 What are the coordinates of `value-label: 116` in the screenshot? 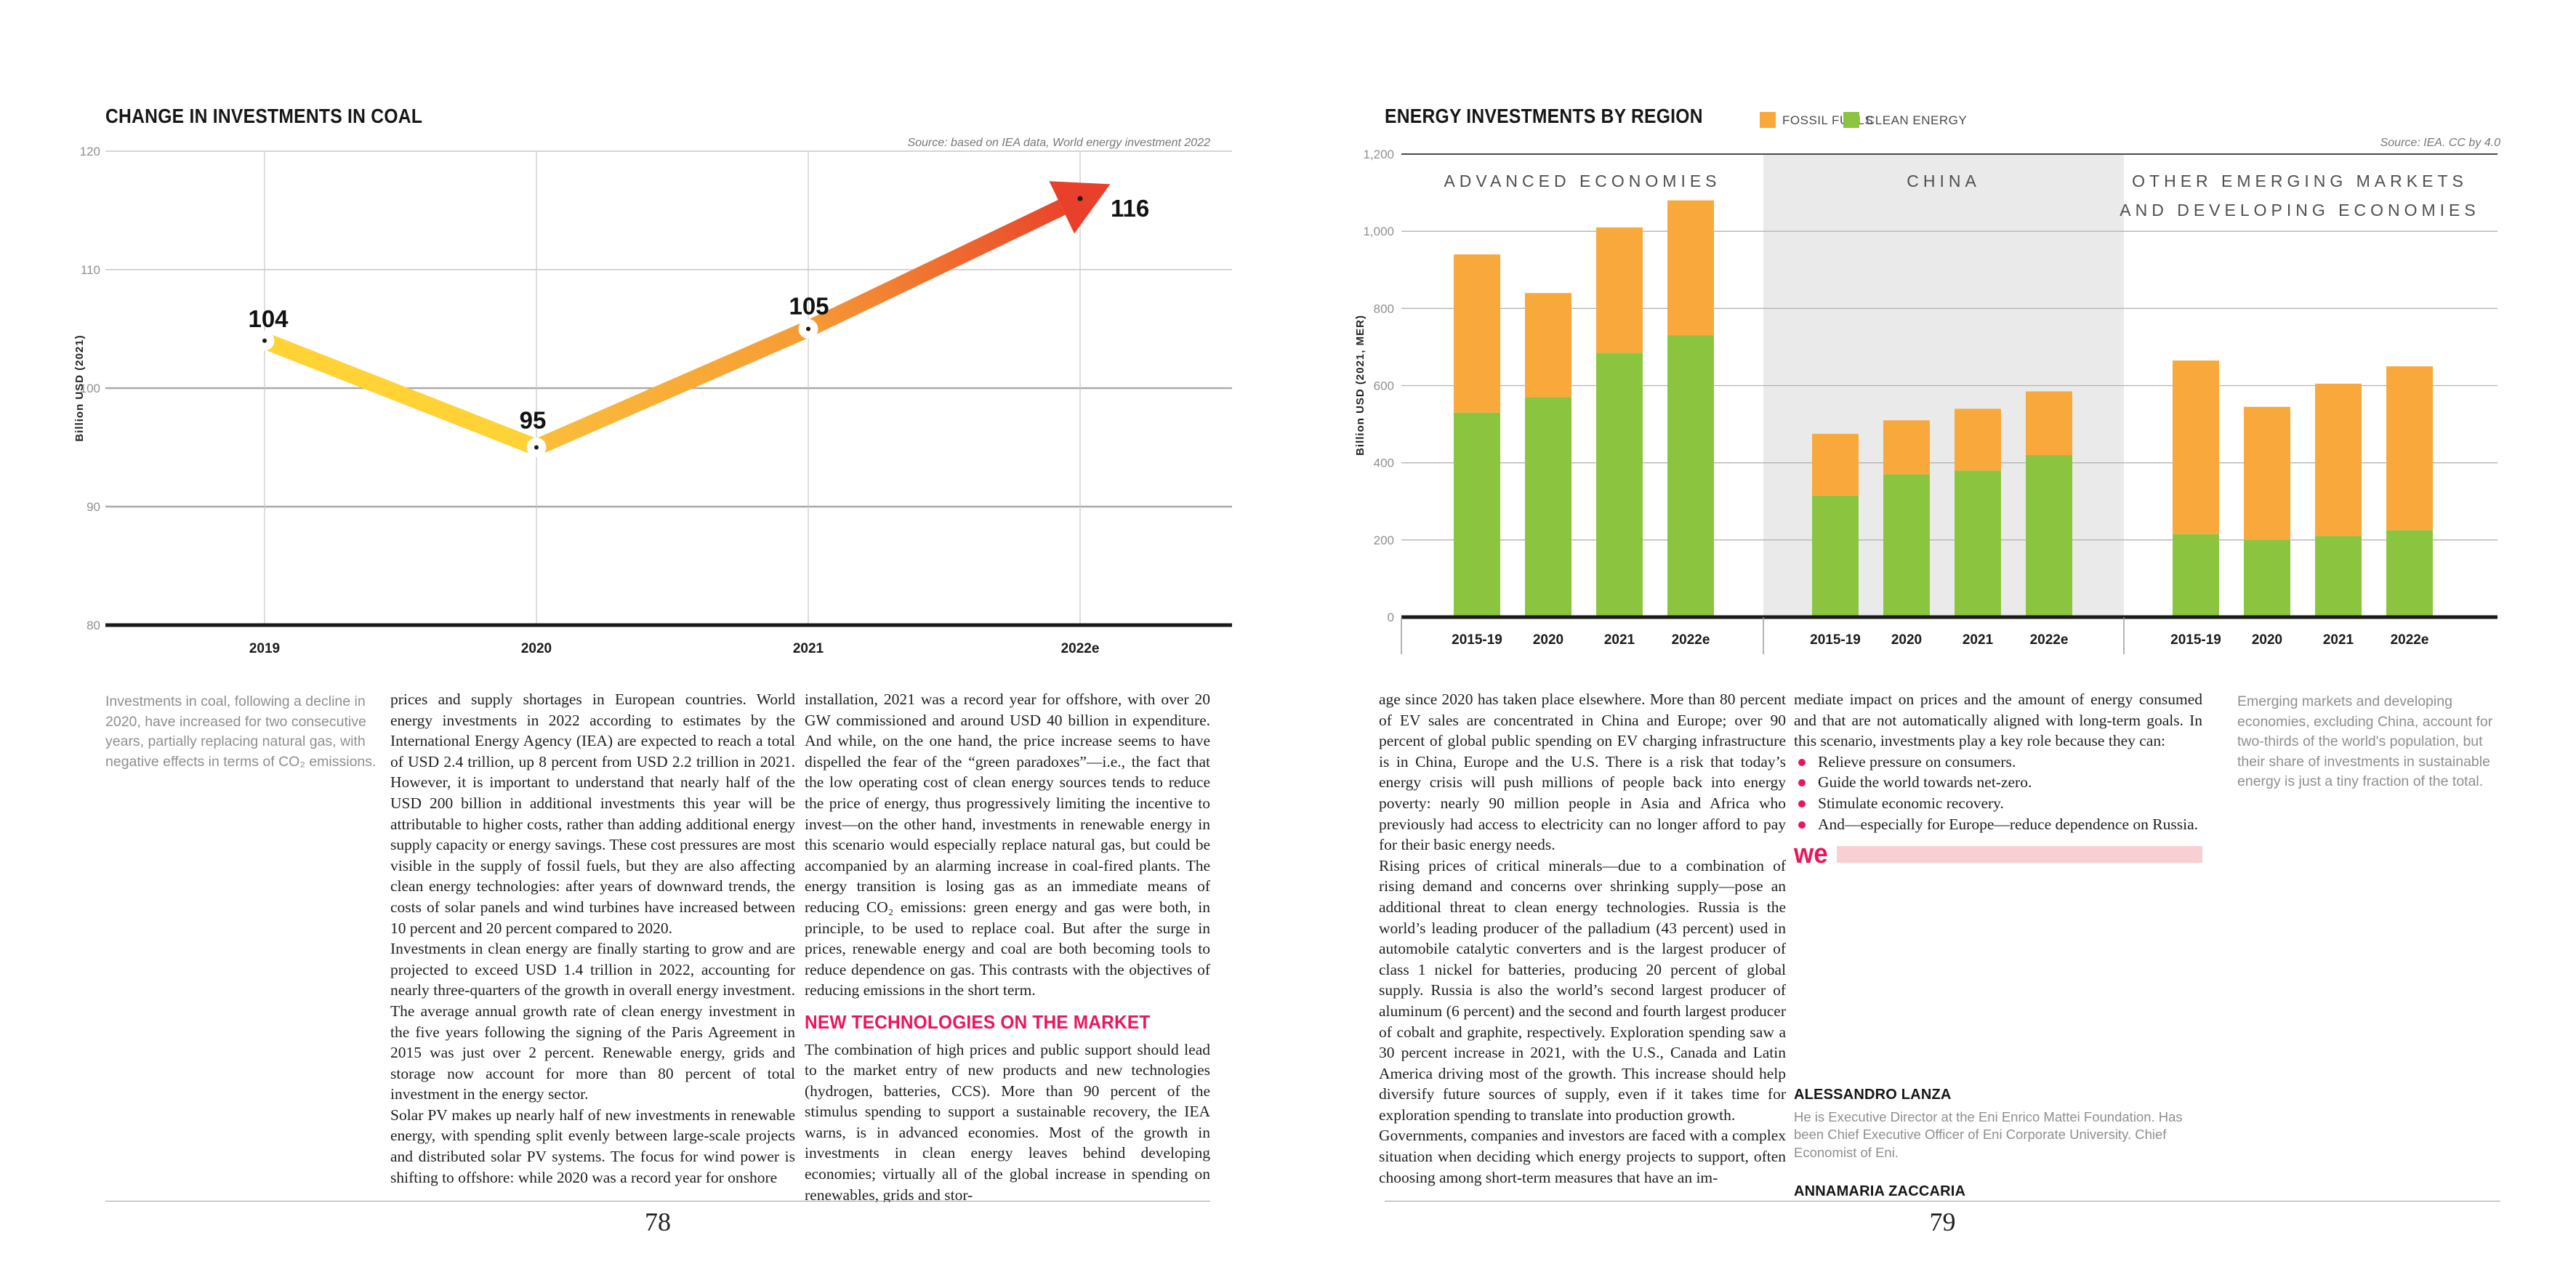 It's located at (1130, 208).